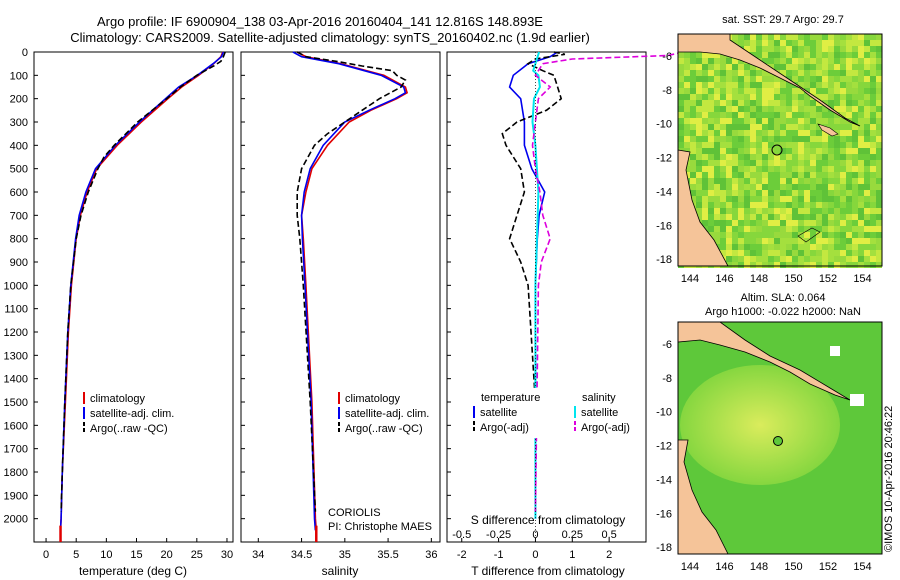  What do you see at coordinates (828, 279) in the screenshot?
I see `map-lon-label: 152` at bounding box center [828, 279].